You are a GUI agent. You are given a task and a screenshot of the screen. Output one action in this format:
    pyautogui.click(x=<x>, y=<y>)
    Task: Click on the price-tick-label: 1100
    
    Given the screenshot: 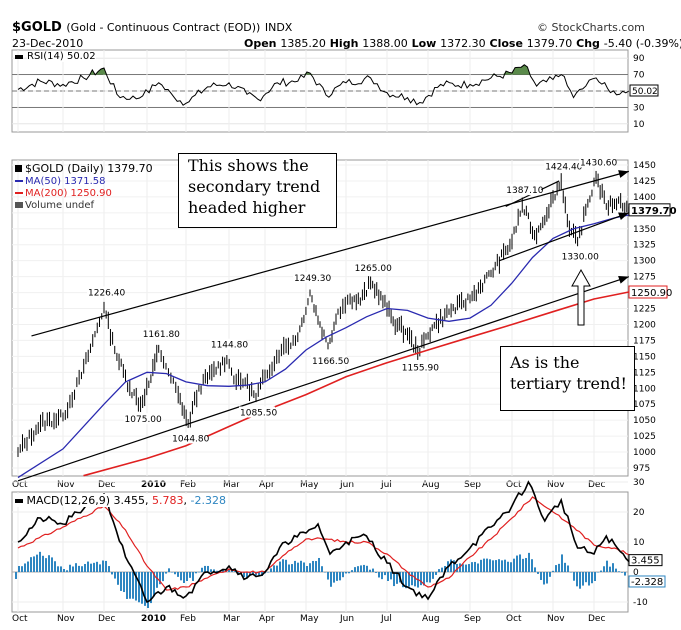 What is the action you would take?
    pyautogui.click(x=644, y=389)
    